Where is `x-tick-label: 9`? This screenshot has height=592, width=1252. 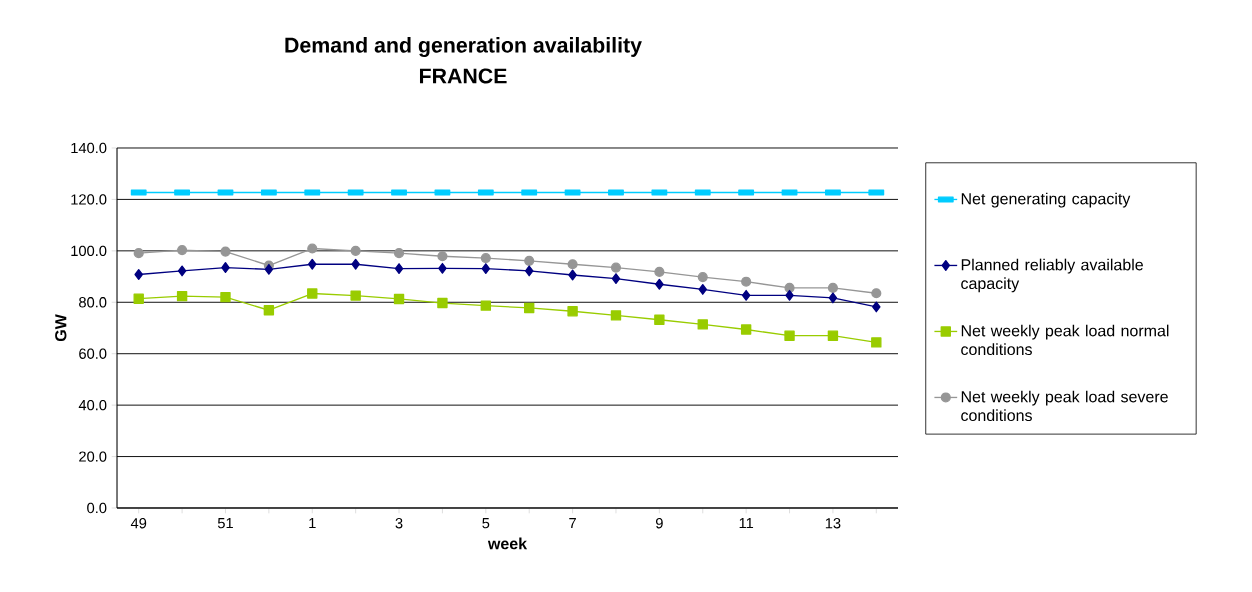
x-tick-label: 9 is located at coordinates (659, 523).